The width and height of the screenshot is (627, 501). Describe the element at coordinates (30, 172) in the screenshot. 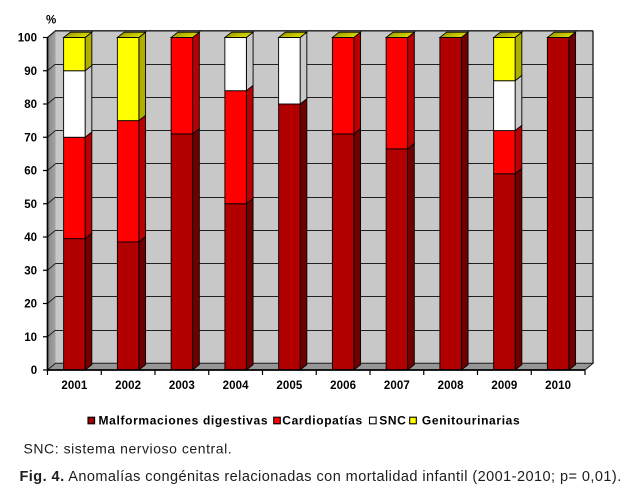

I see `svg-text: 60` at that location.